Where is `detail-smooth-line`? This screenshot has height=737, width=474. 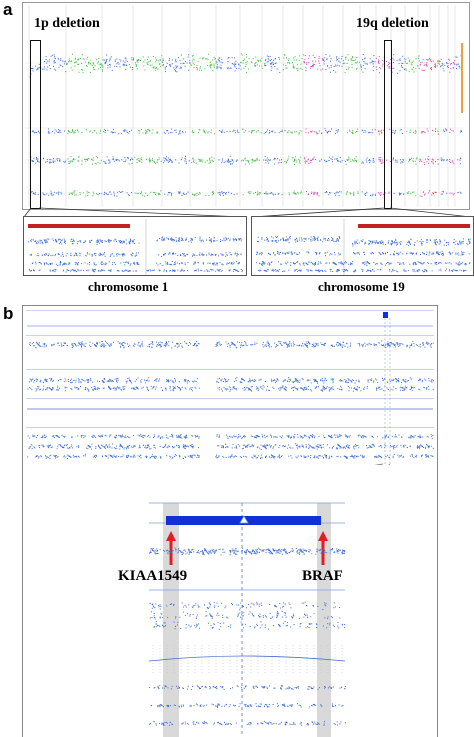 detail-smooth-line is located at coordinates (247, 658).